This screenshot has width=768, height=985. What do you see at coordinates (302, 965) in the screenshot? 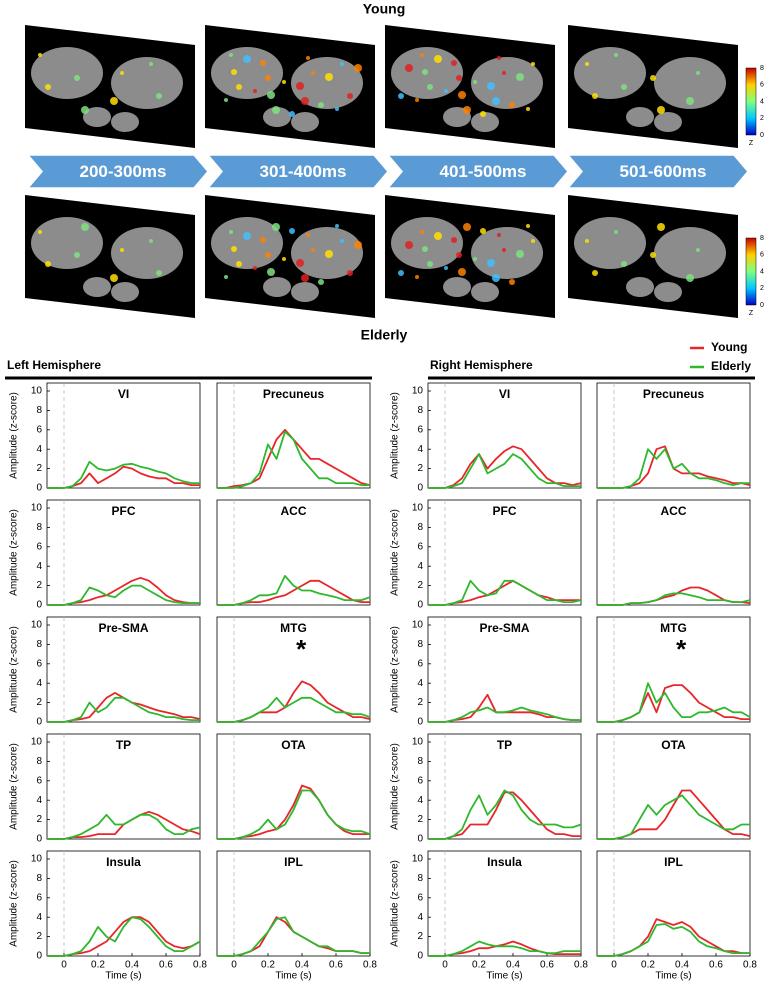
I see `x-tick-label: 0.4` at bounding box center [302, 965].